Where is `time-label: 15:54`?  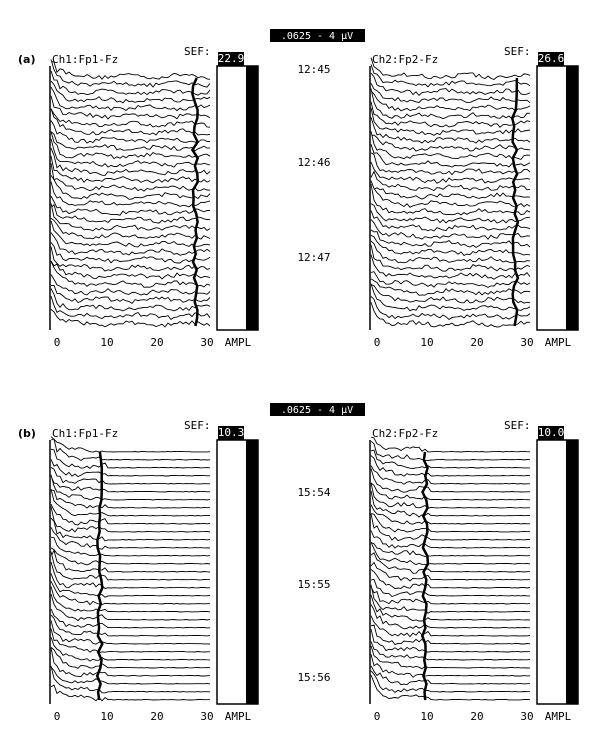
time-label: 15:54 is located at coordinates (313, 492).